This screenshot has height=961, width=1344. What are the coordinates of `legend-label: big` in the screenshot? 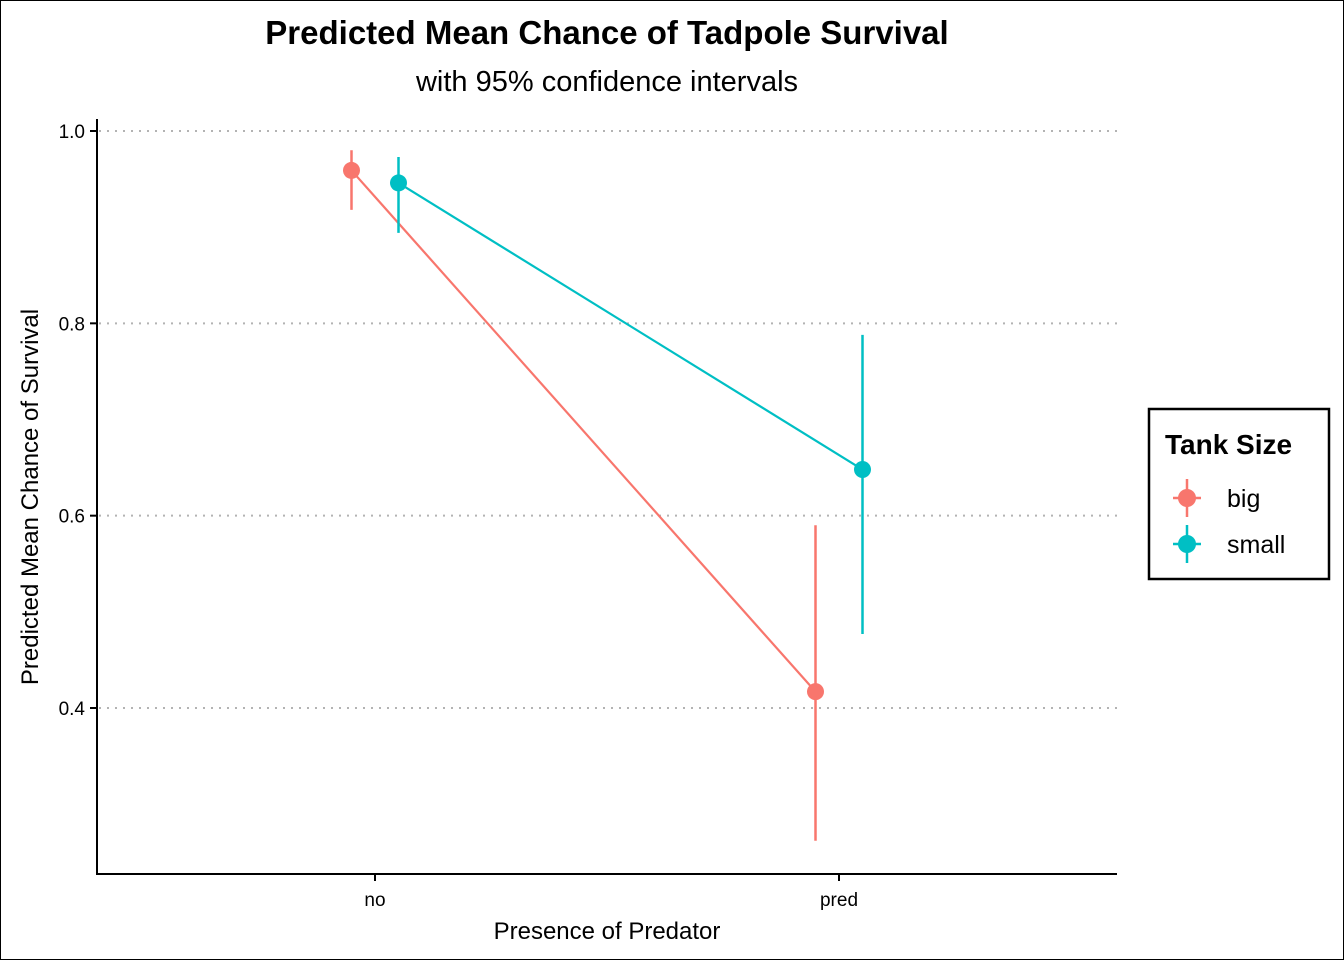 It's located at (1243, 499).